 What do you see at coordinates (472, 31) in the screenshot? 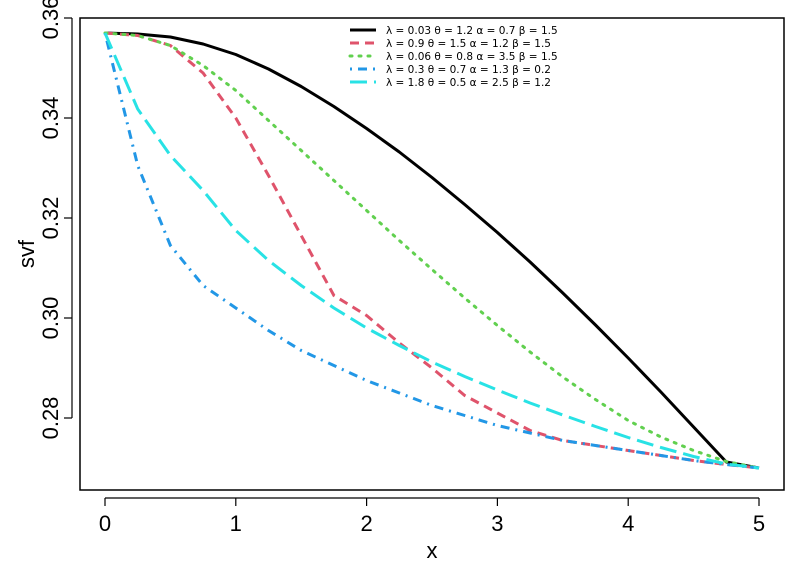
I see `legend-label-1: λ = 0.03 θ = 1.2 α = 0.7 β = 1.5` at bounding box center [472, 31].